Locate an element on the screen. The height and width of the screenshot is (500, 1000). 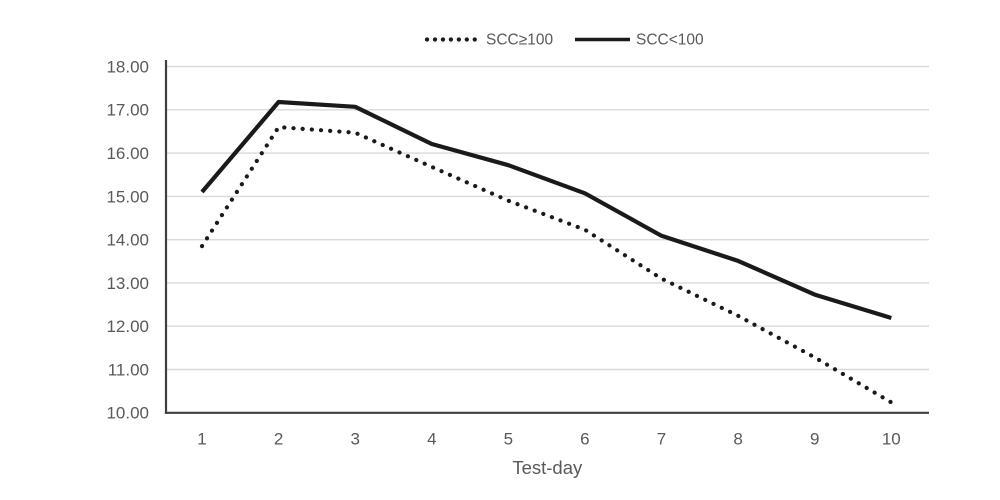
svg-text: 8 is located at coordinates (737, 439).